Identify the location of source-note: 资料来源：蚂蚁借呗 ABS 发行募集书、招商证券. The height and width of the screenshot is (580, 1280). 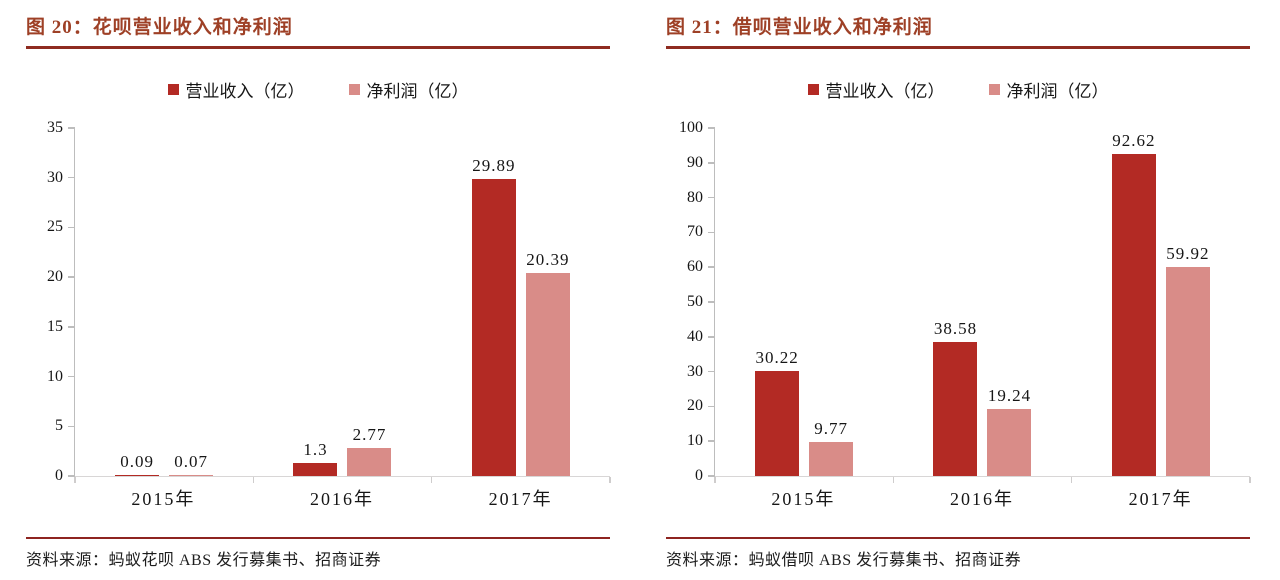
(958, 553).